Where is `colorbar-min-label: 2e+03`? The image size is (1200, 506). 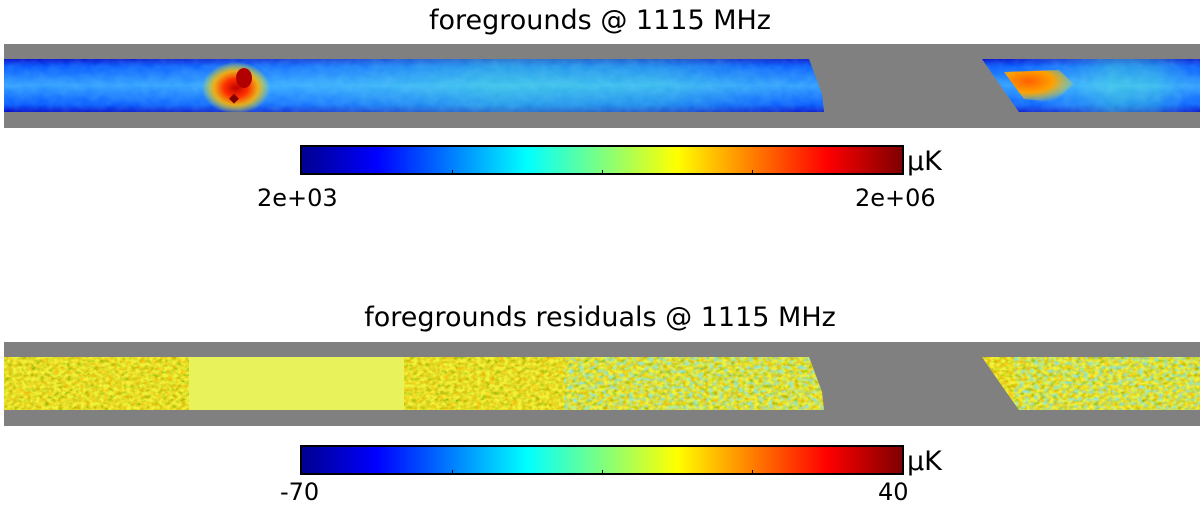 colorbar-min-label: 2e+03 is located at coordinates (297, 198).